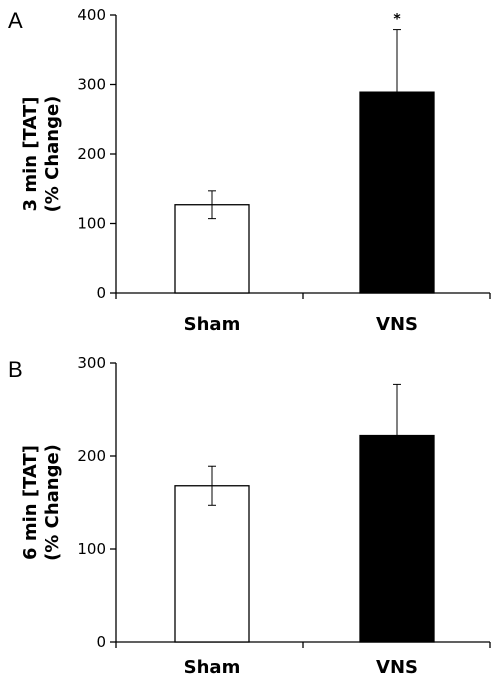 The width and height of the screenshot is (501, 683). What do you see at coordinates (30, 502) in the screenshot?
I see `y-axis-label-line-1: 6 min [TAT]` at bounding box center [30, 502].